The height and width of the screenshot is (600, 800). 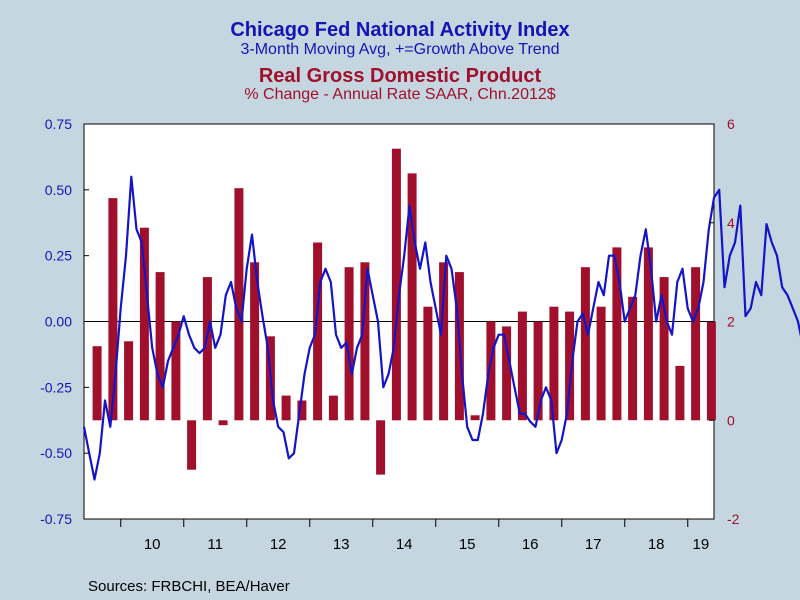 What do you see at coordinates (58, 124) in the screenshot?
I see `left-tick-label: 0.75` at bounding box center [58, 124].